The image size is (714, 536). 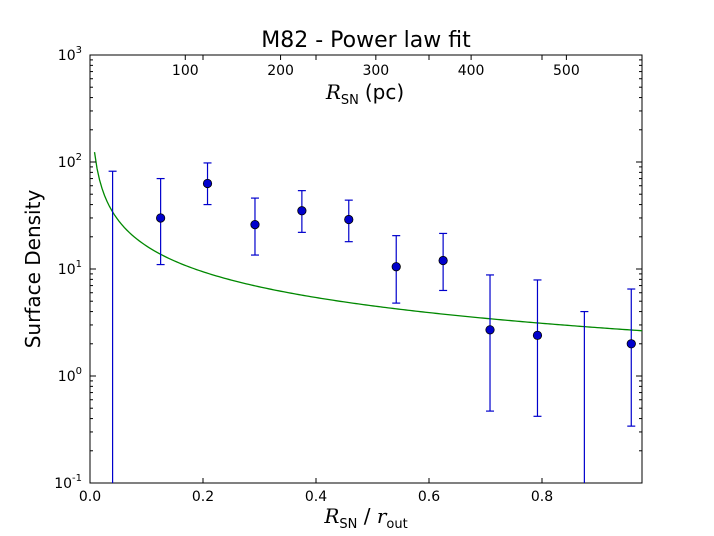 I want to click on top-x-tick-label: 300, so click(x=375, y=71).